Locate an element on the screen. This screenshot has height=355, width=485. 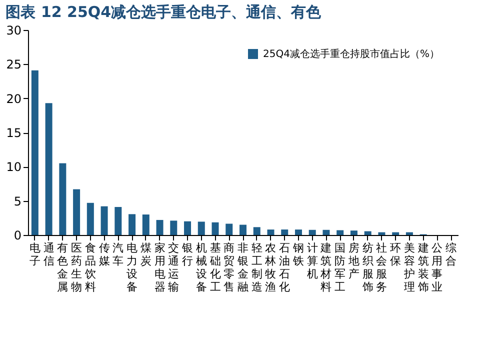
x-tick-label: 国防军工 is located at coordinates (340, 268).